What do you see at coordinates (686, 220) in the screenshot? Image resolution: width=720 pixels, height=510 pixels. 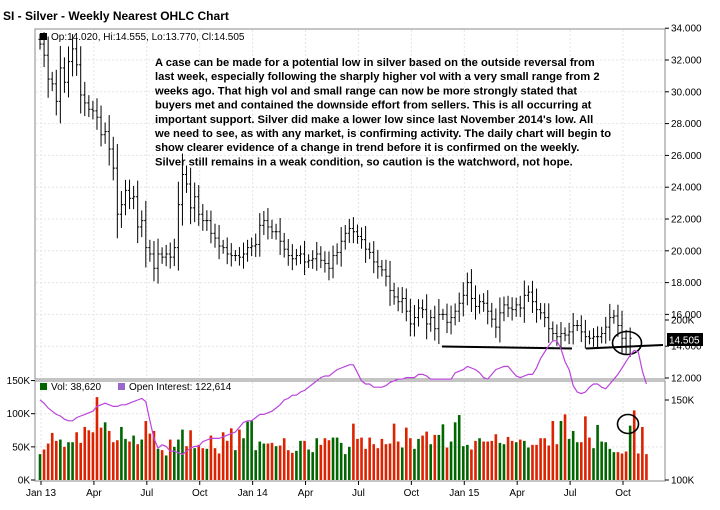 I see `price-tick-label: 22.000` at bounding box center [686, 220].